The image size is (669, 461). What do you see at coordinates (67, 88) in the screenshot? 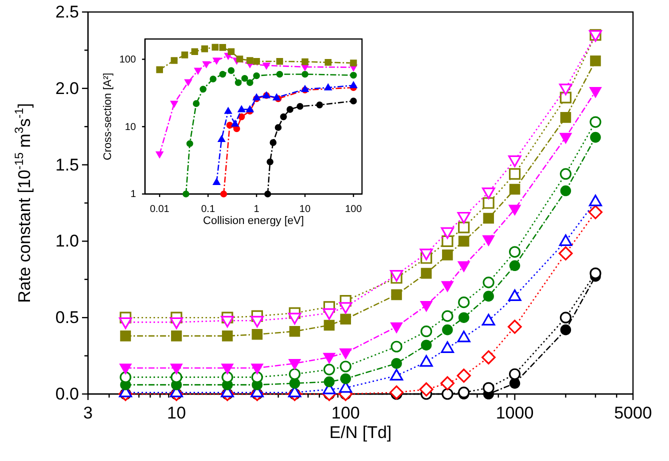
I see `y-tick-label: 2.0` at bounding box center [67, 88].